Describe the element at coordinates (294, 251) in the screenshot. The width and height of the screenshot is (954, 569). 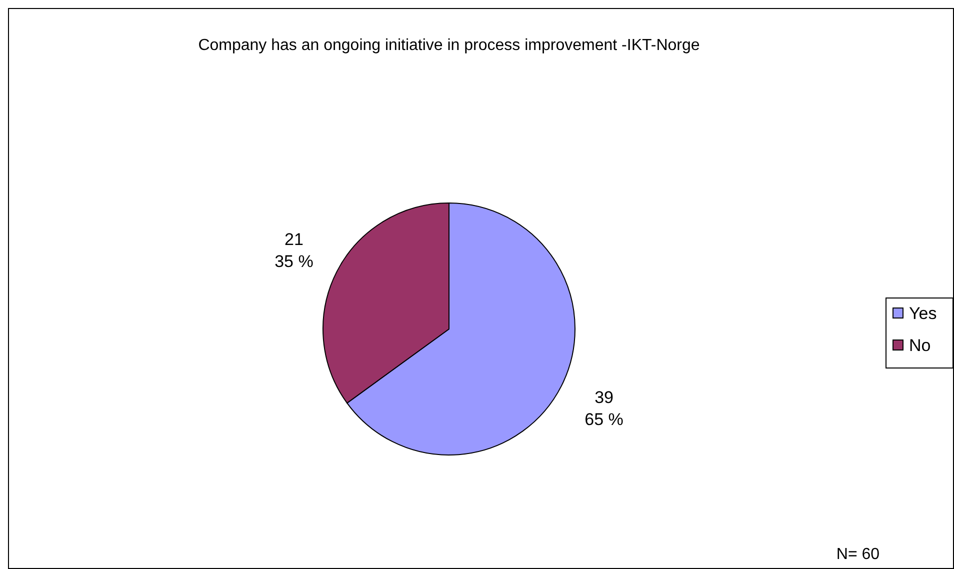
I see `data-label: 21 35 %` at that location.